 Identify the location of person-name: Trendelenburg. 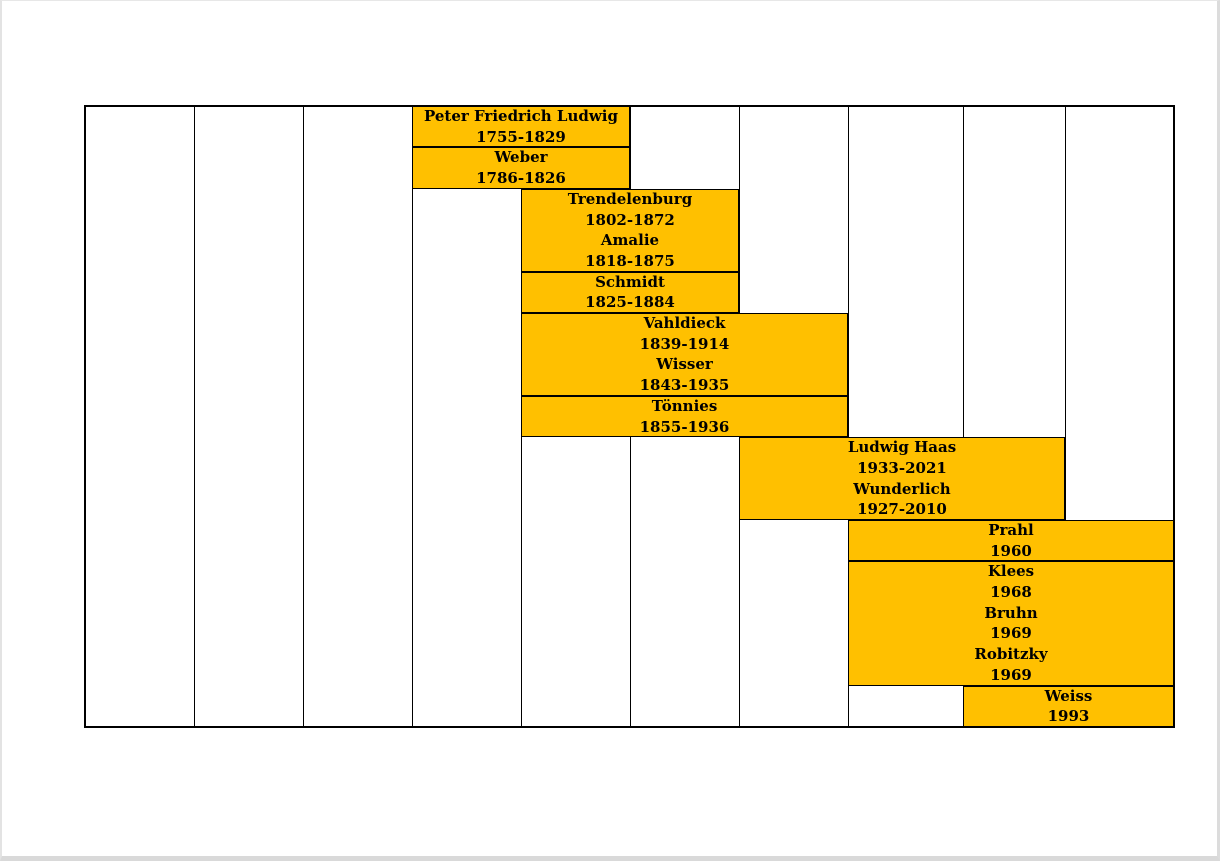
(630, 198).